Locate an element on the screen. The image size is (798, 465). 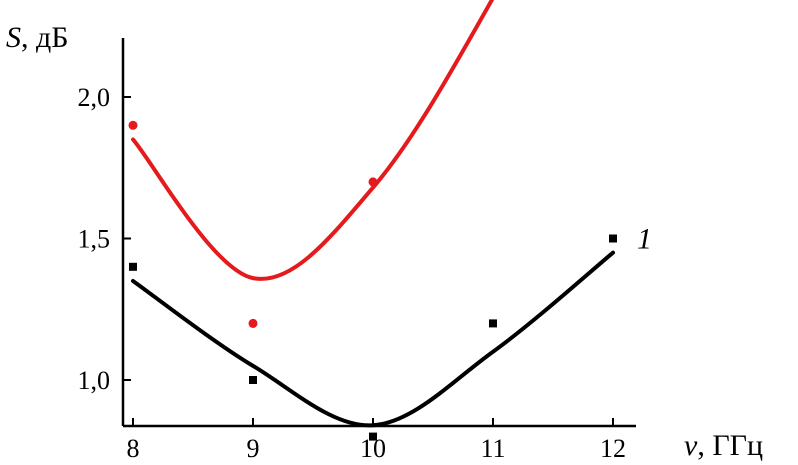
series-label-1: 1 is located at coordinates (644, 239).